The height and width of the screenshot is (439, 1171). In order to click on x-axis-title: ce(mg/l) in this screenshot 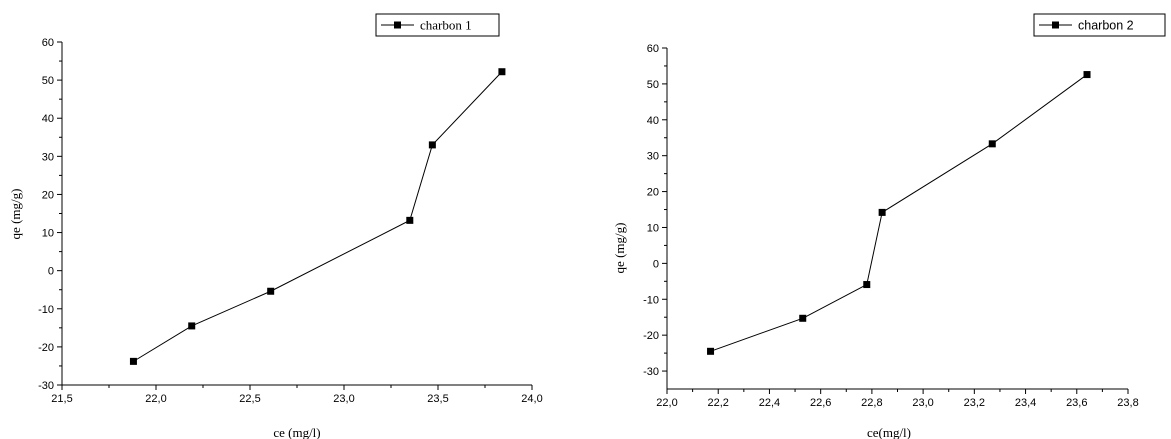, I will do `click(889, 432)`.